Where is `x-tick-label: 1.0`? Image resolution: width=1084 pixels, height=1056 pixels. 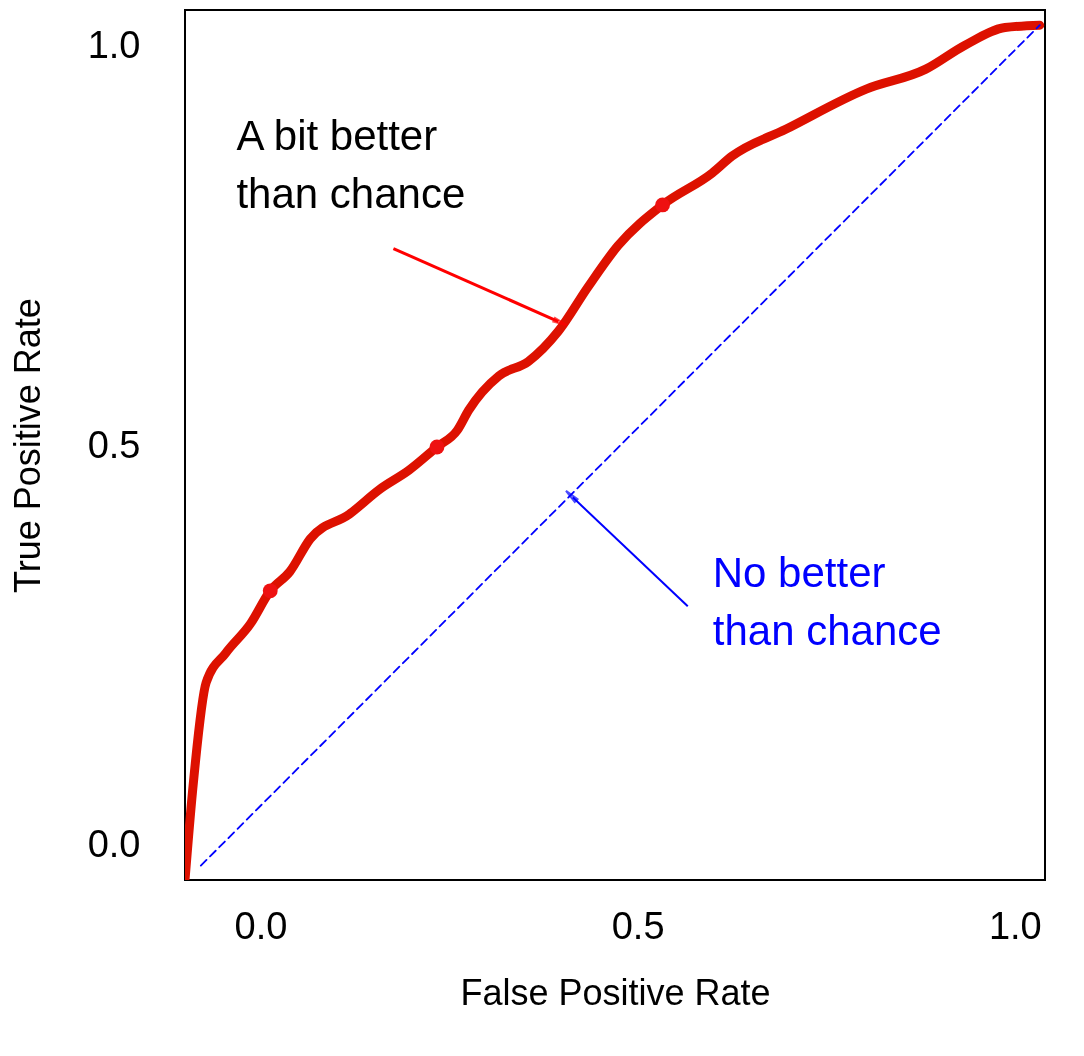 x-tick-label: 1.0 is located at coordinates (1015, 925).